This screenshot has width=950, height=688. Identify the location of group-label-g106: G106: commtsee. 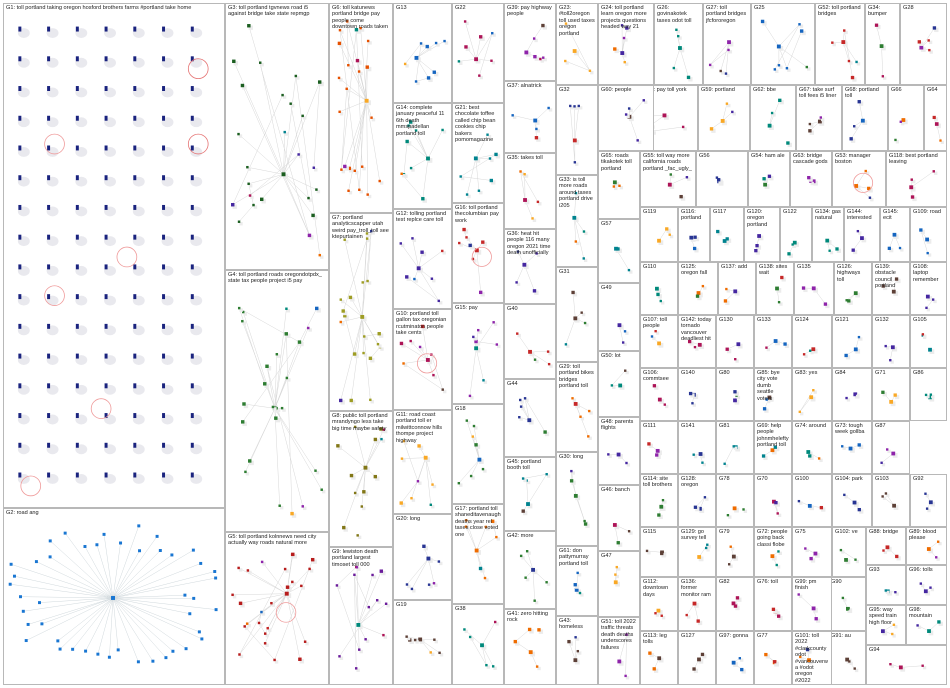
(656, 376).